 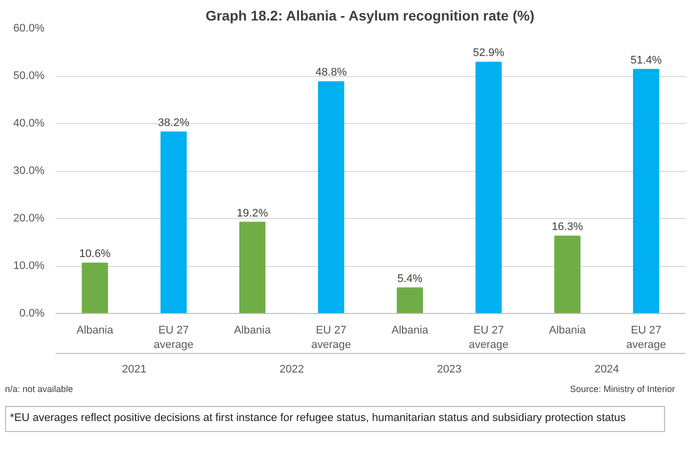 What do you see at coordinates (39, 389) in the screenshot?
I see `text: n/a: not available` at bounding box center [39, 389].